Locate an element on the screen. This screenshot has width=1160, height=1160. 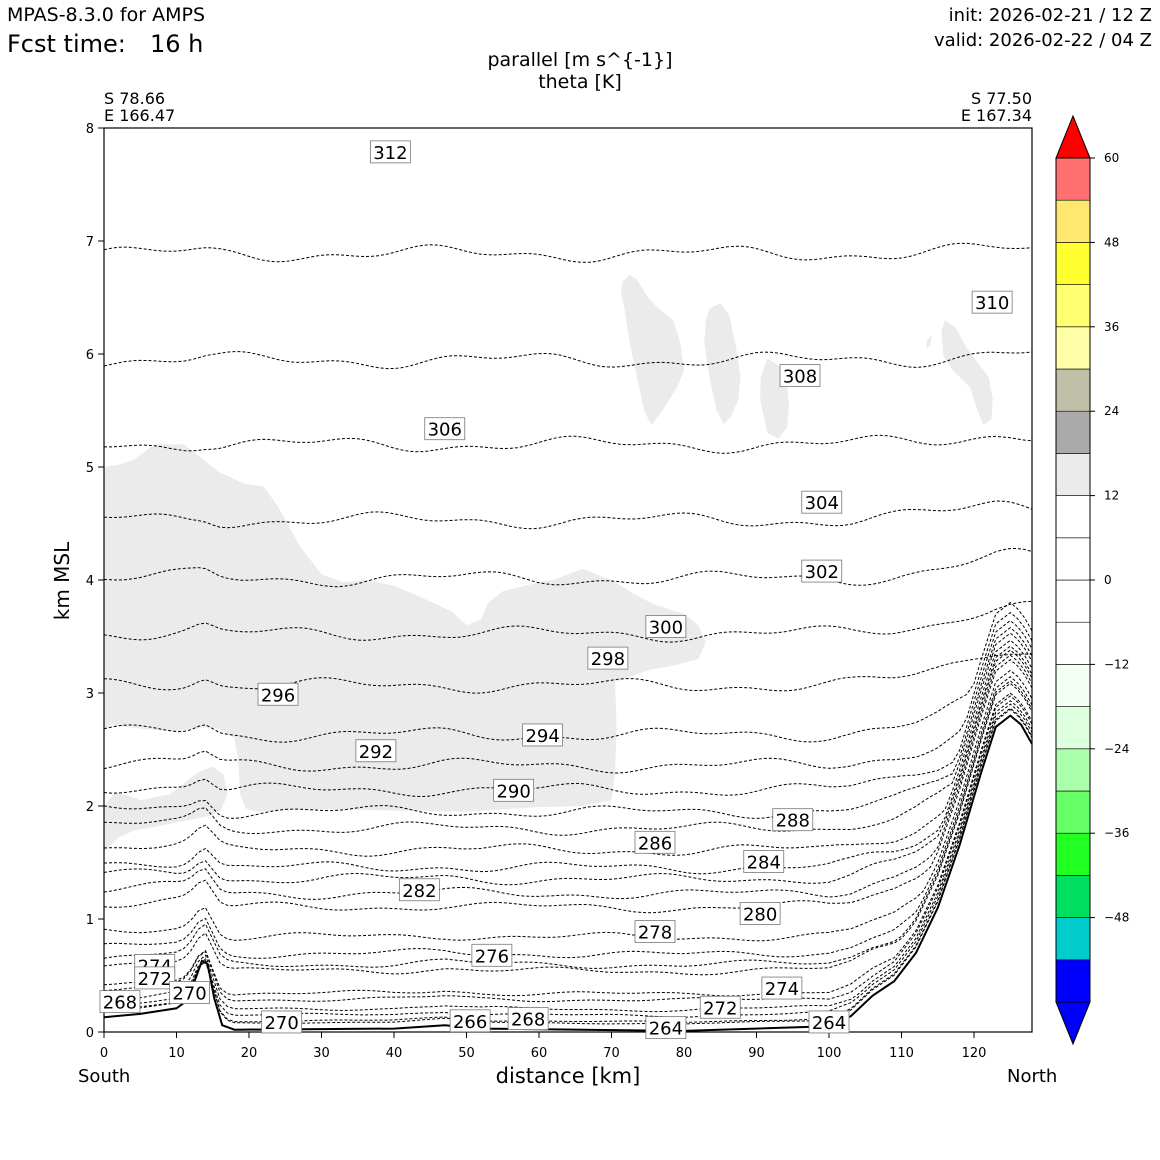
theta-label-text: 272 is located at coordinates (155, 979).